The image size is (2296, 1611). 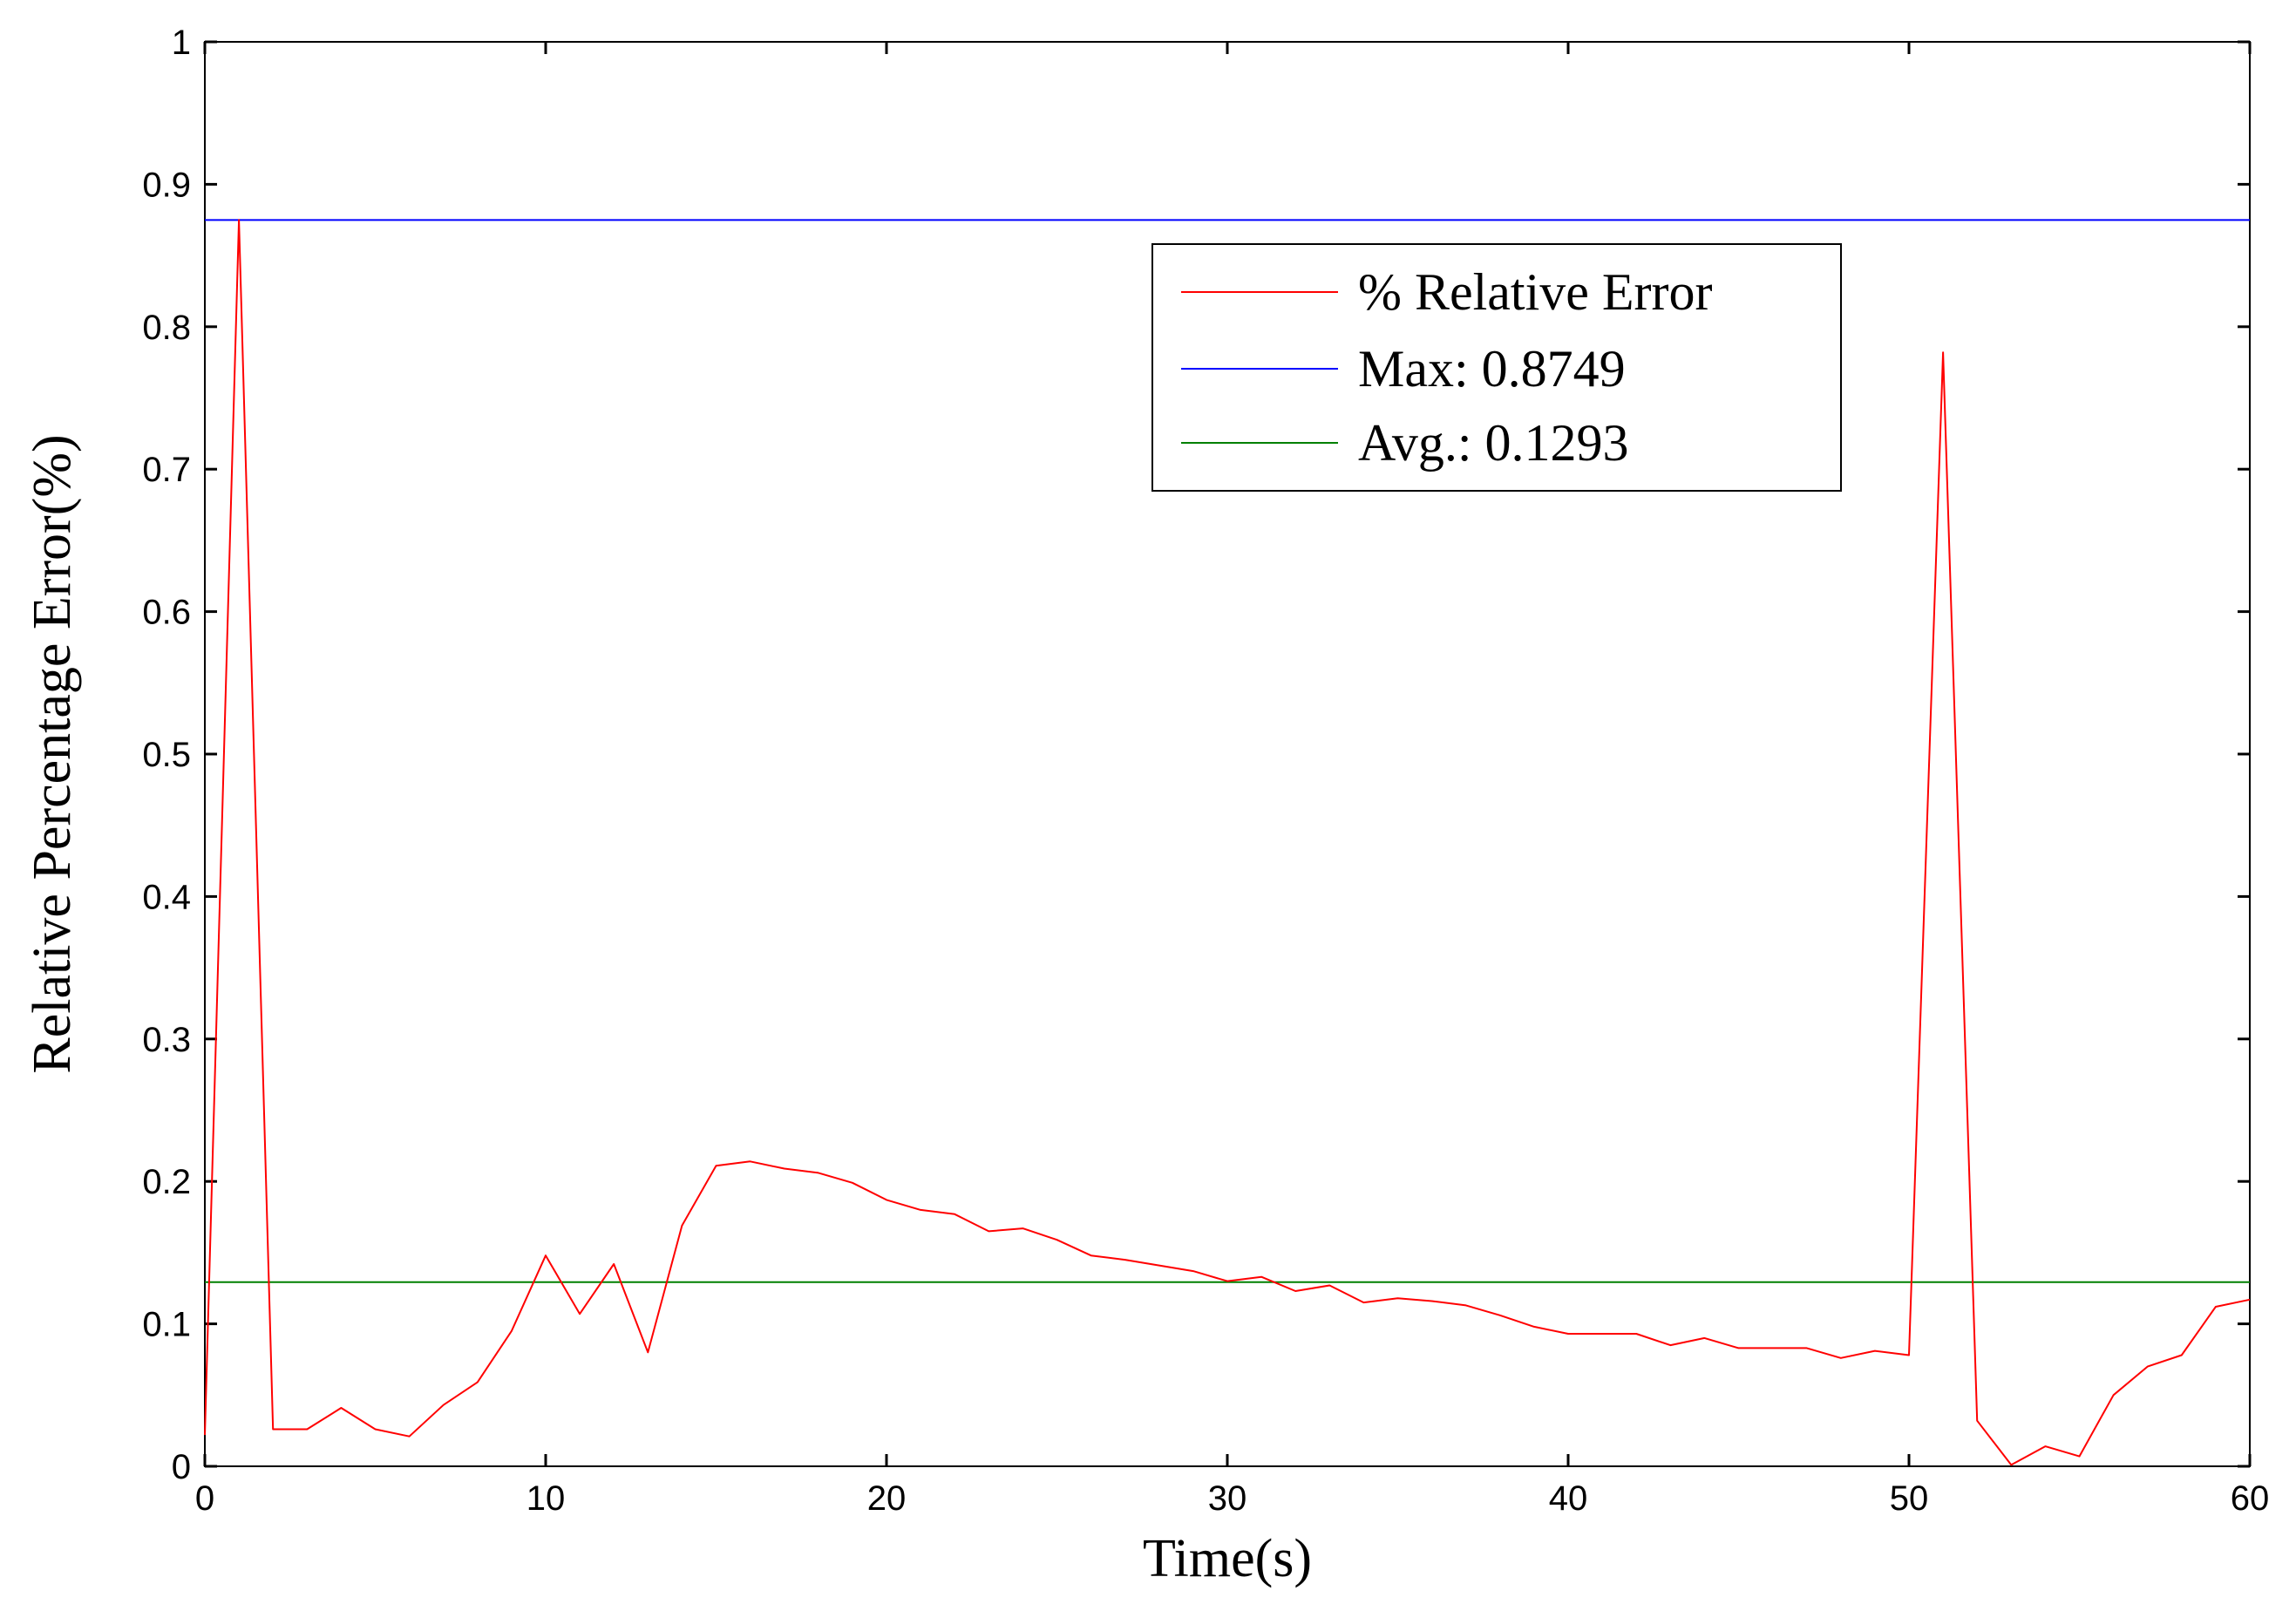 I want to click on y-tick-label: 0.7, so click(x=166, y=470).